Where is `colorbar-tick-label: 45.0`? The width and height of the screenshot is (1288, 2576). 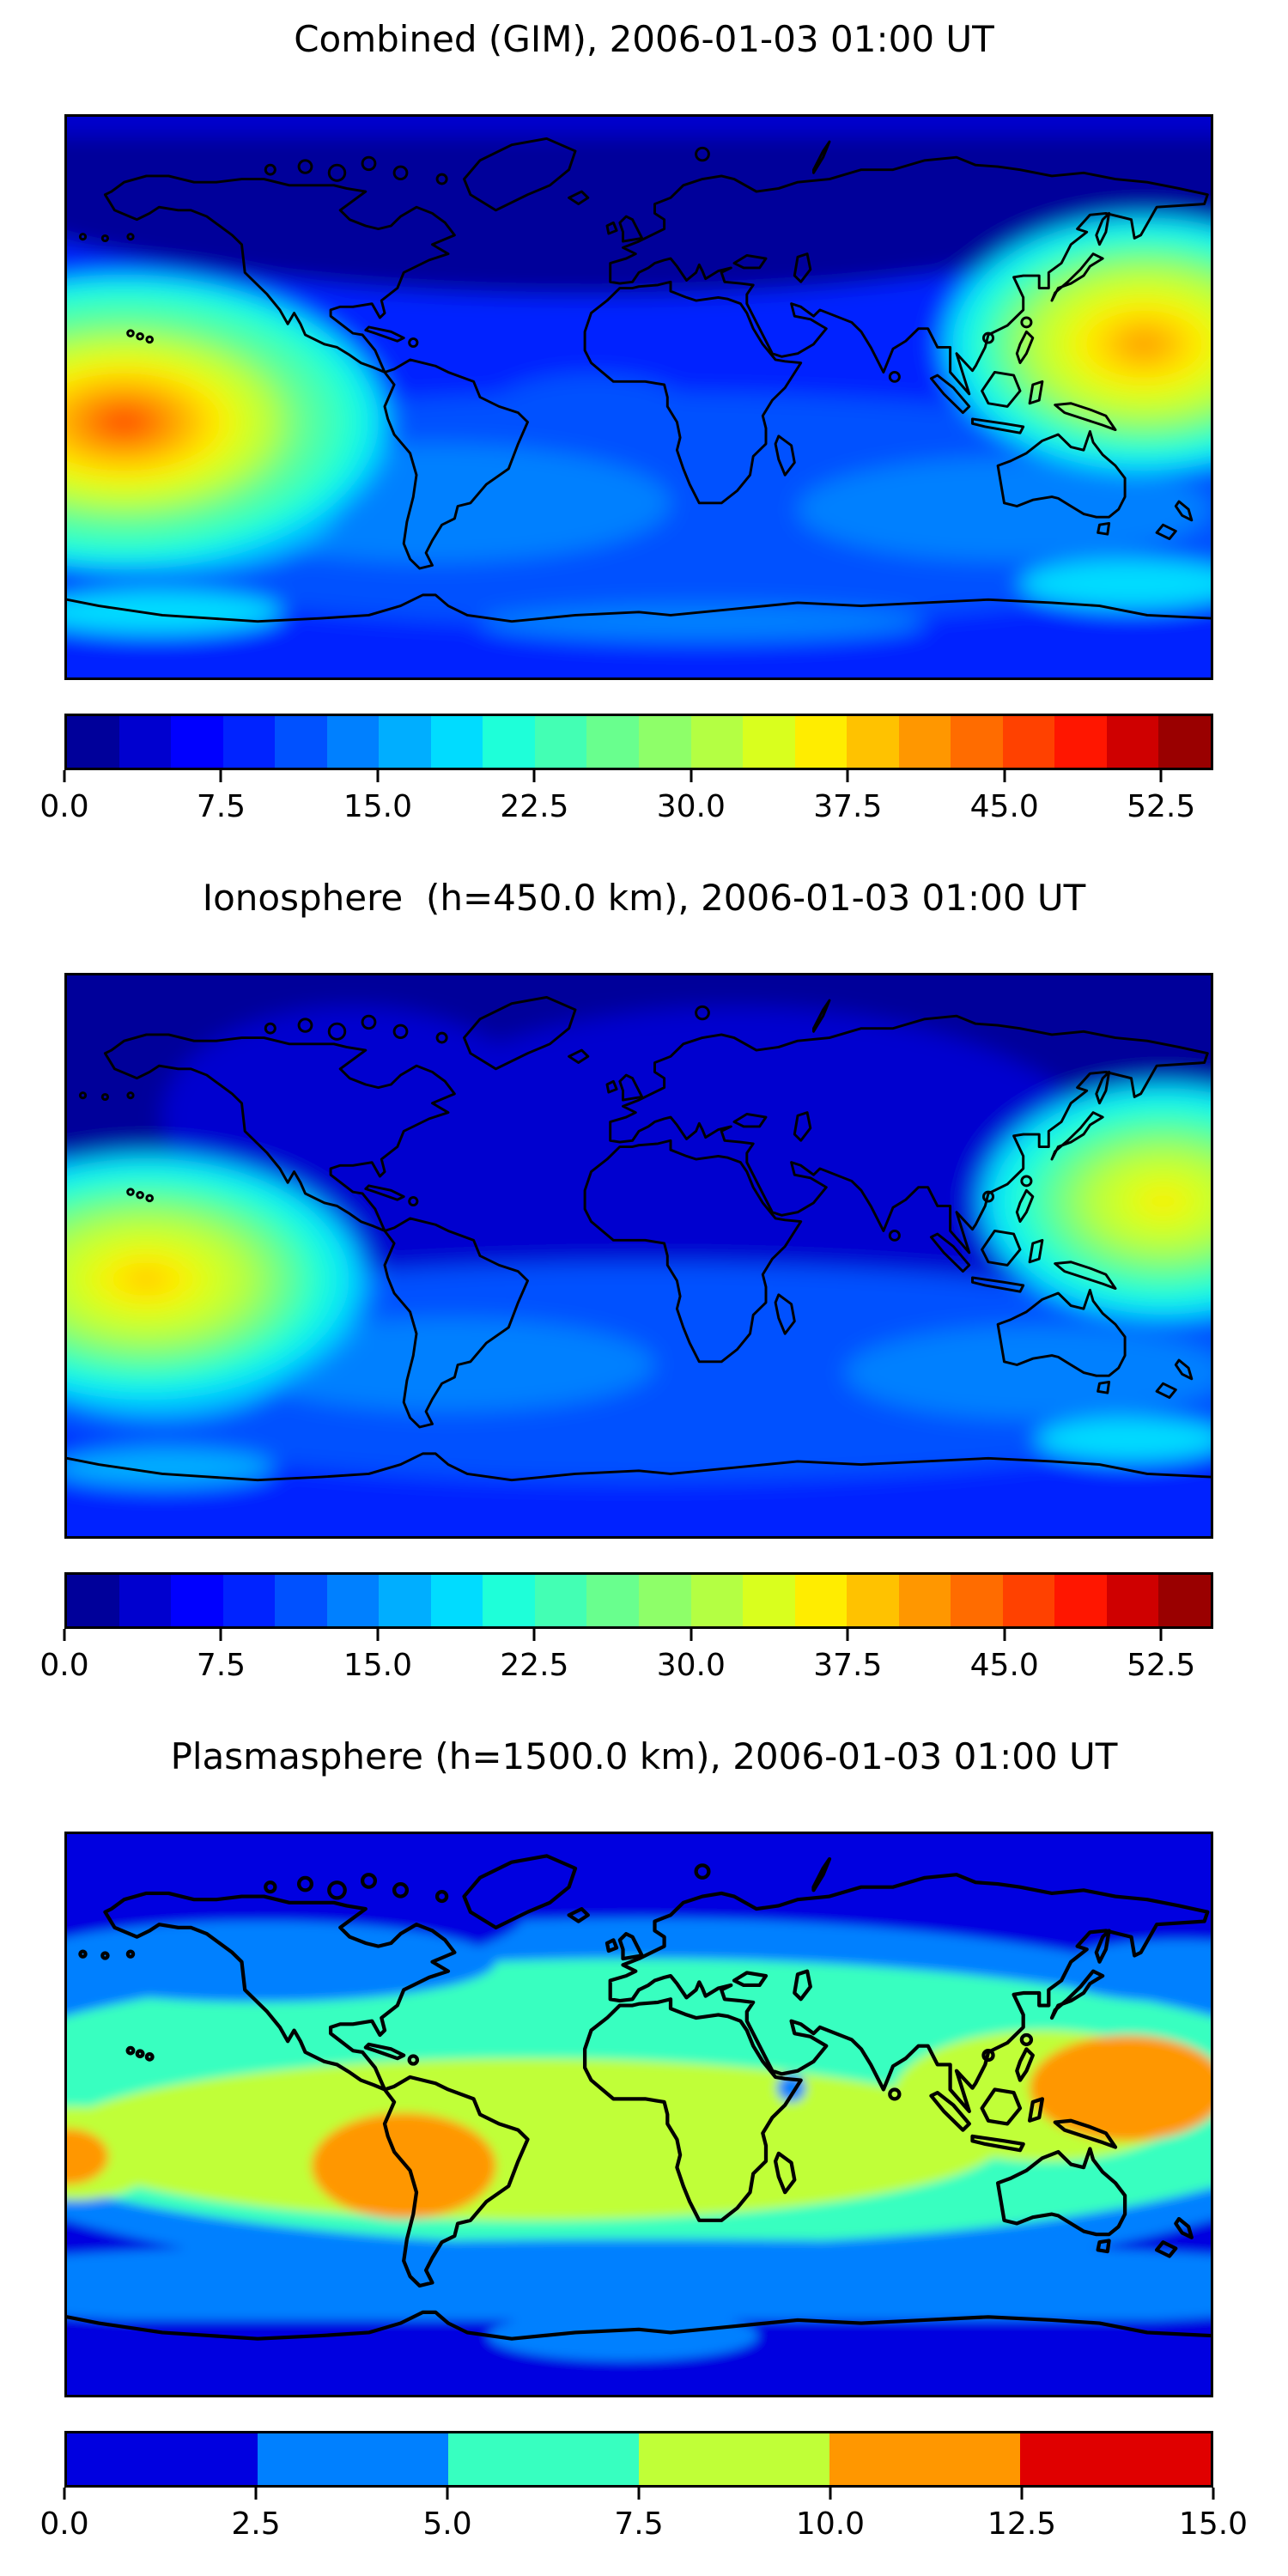
colorbar-tick-label: 45.0 is located at coordinates (1004, 1665).